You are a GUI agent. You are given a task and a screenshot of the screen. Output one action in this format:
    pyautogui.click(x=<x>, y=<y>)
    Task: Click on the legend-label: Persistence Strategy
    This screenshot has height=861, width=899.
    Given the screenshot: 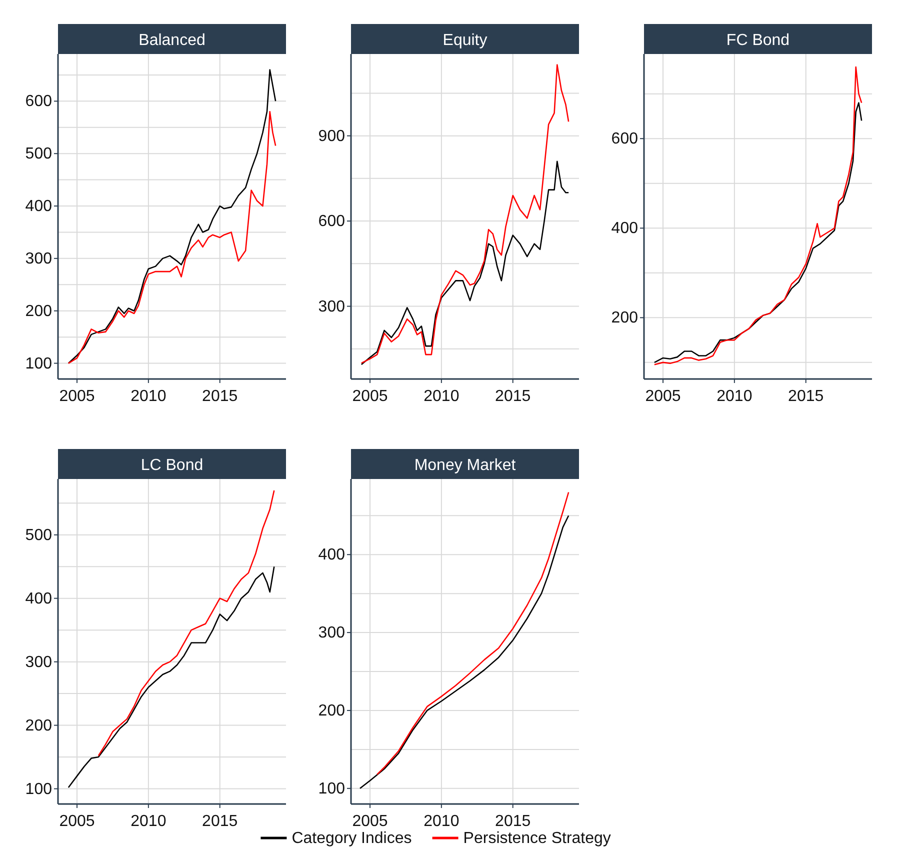 What is the action you would take?
    pyautogui.click(x=537, y=838)
    